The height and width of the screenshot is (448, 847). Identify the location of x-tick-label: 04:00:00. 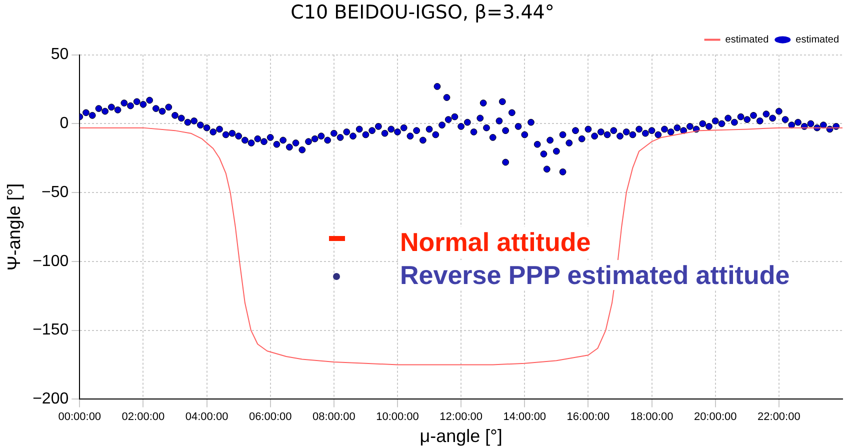
(206, 416).